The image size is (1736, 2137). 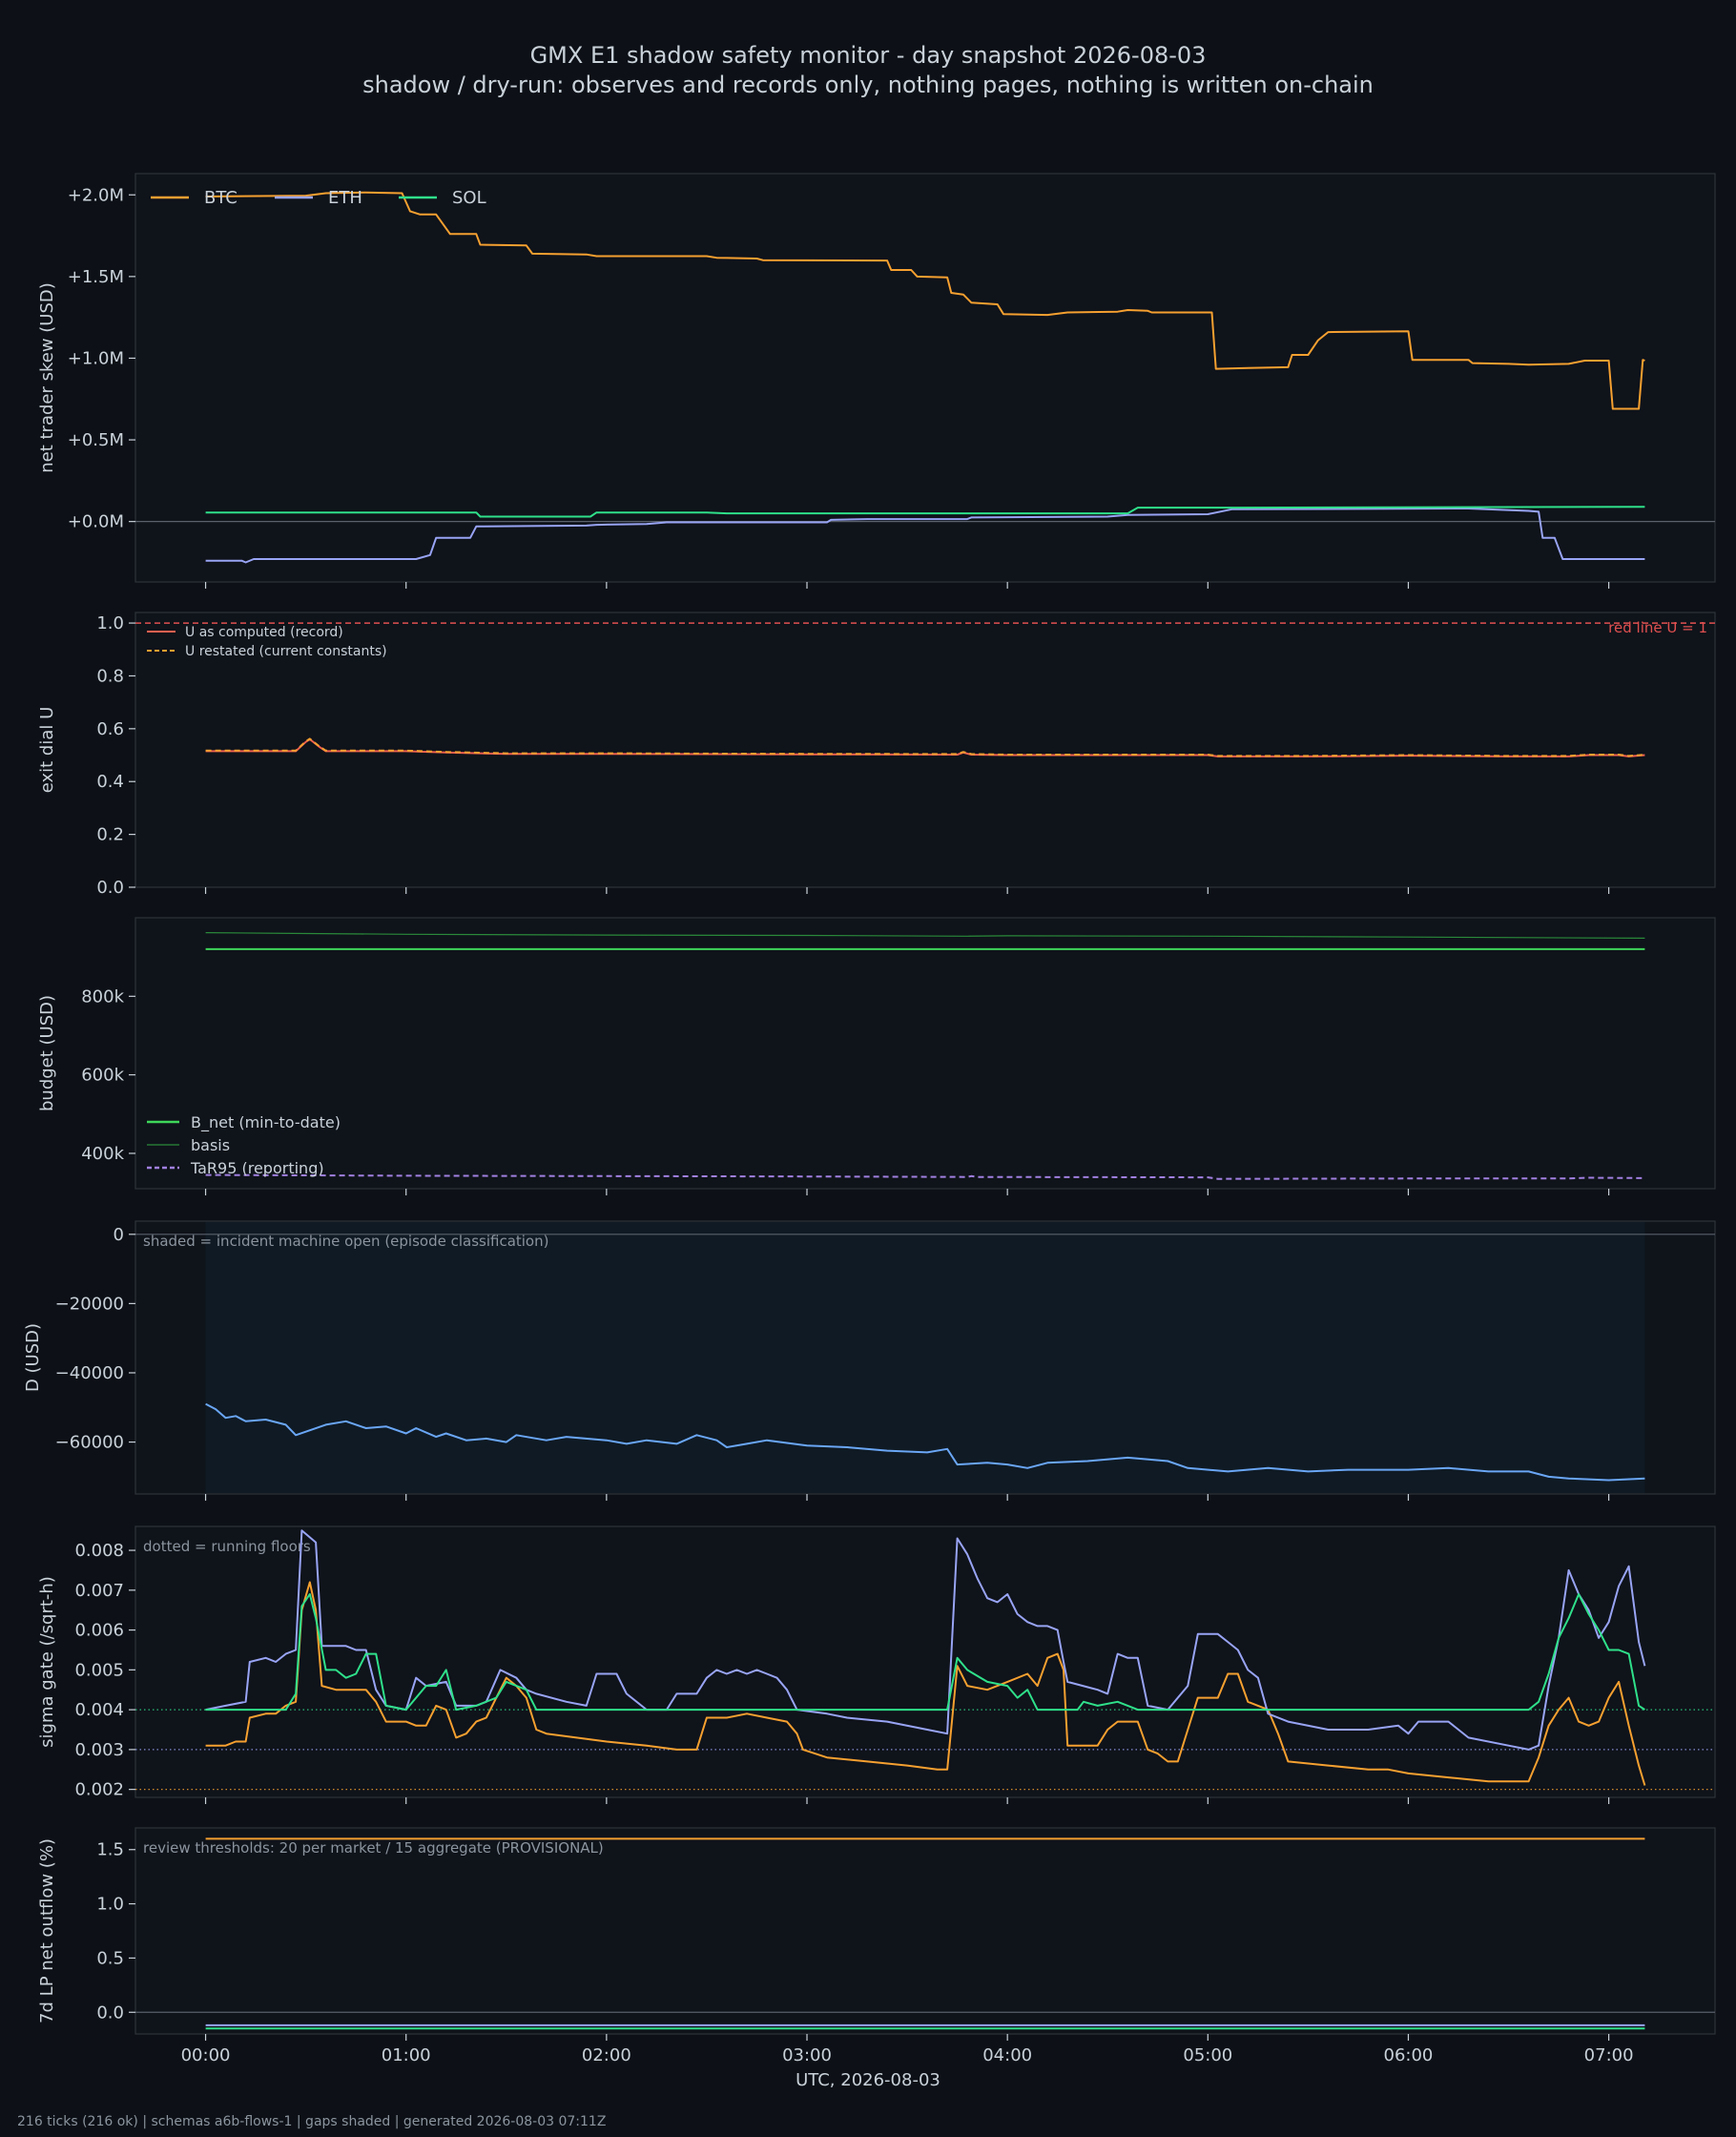 What do you see at coordinates (227, 1546) in the screenshot?
I see `panel-annotation: dotted = running floors` at bounding box center [227, 1546].